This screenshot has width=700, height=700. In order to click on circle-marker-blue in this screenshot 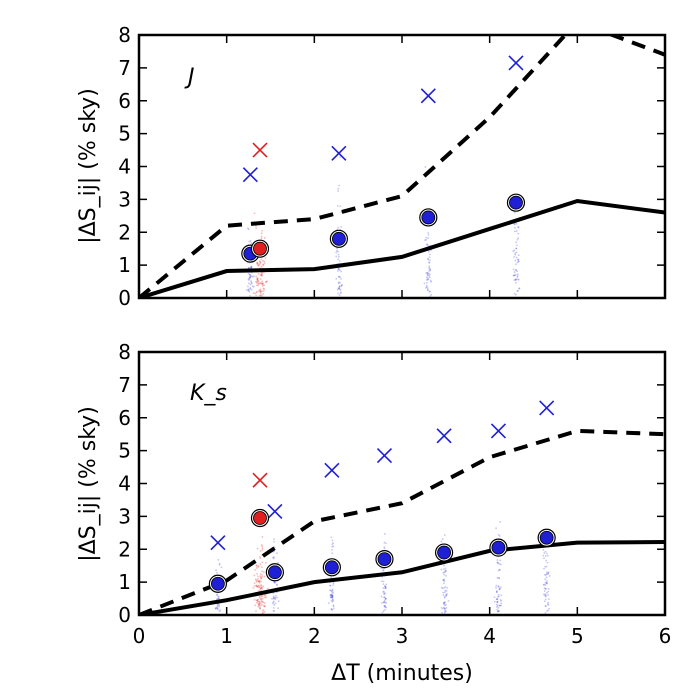, I will do `click(546, 537)`.